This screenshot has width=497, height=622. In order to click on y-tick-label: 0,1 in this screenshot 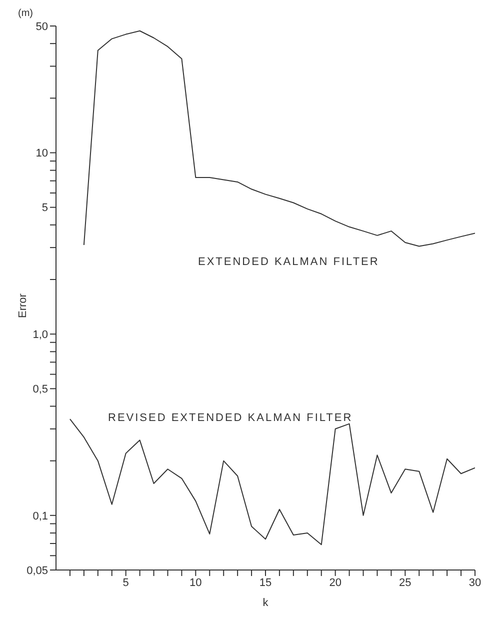, I will do `click(40, 516)`.